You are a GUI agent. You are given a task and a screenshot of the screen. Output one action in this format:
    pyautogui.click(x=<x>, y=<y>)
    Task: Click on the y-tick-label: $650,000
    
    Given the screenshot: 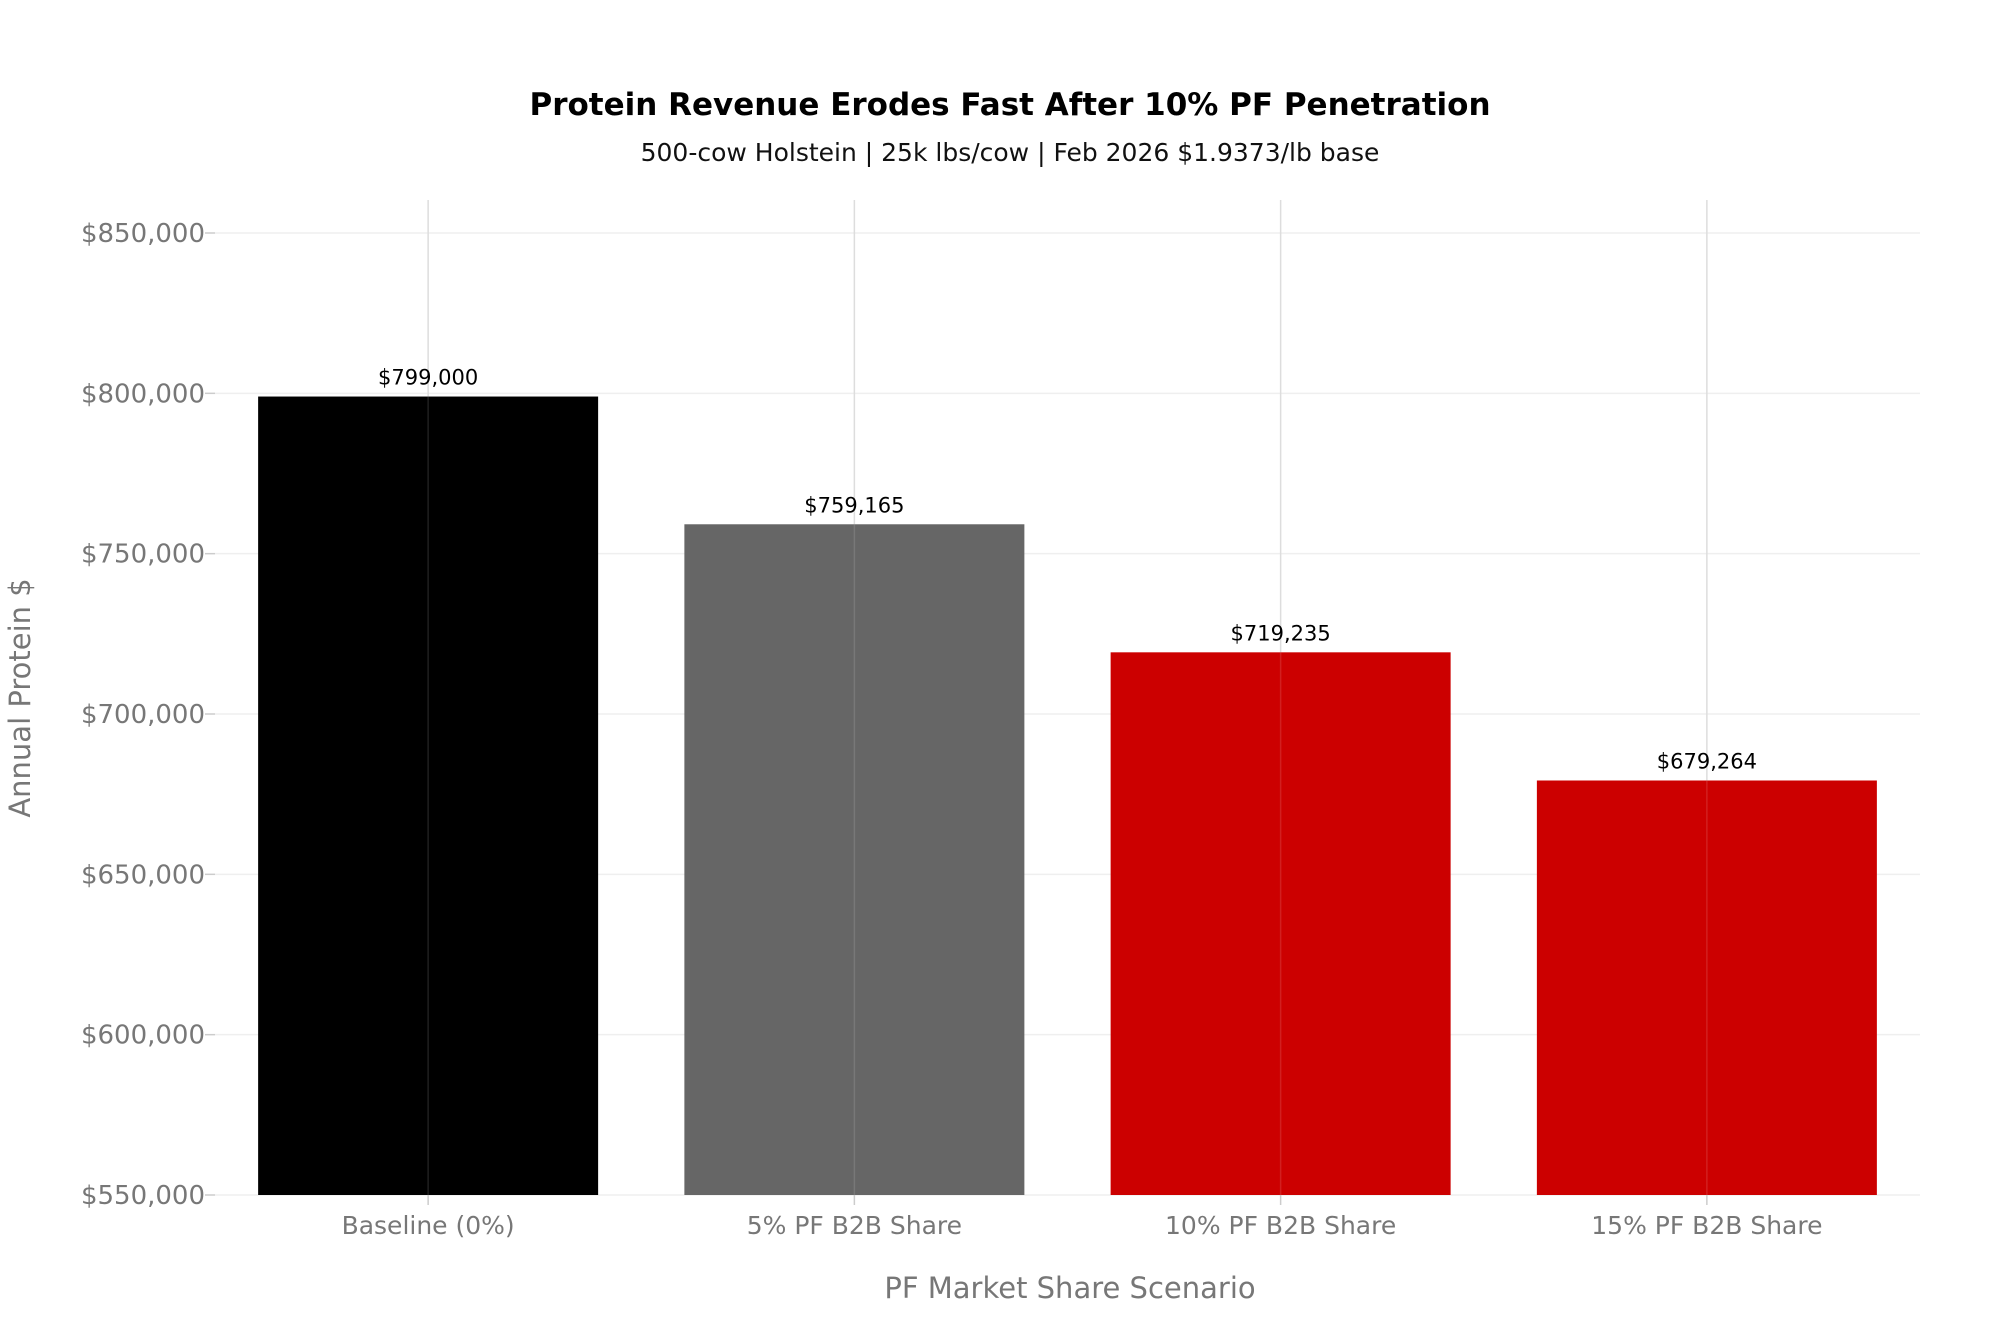 What is the action you would take?
    pyautogui.click(x=143, y=875)
    